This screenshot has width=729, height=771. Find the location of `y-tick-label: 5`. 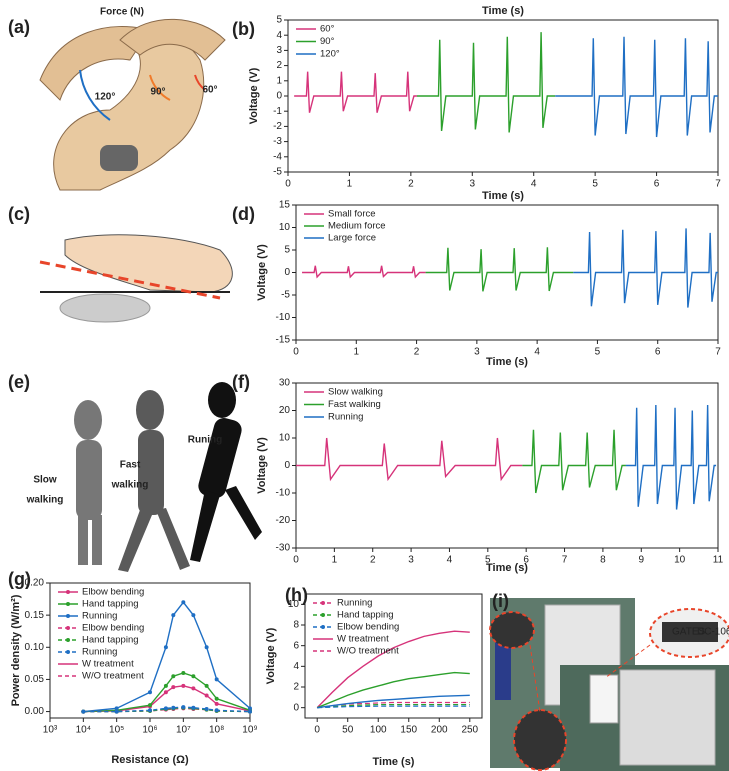

y-tick-label: 5 is located at coordinates (279, 20).